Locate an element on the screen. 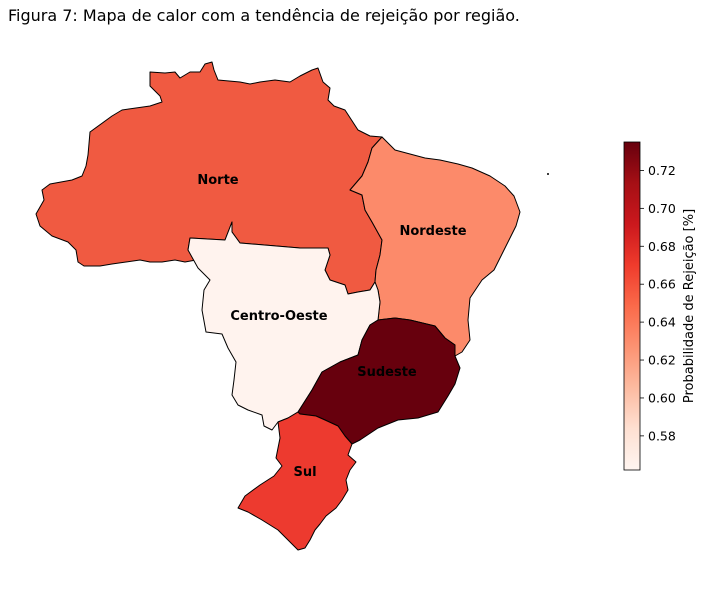 The height and width of the screenshot is (590, 710). region-sul is located at coordinates (297, 481).